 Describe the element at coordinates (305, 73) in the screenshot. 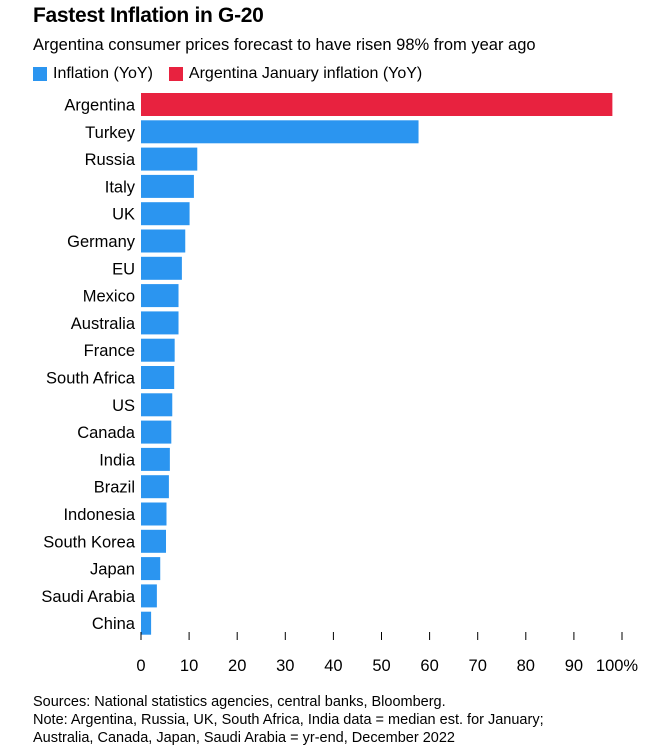

I see `legend-label-argentina-january: Argentina January inflation (YoY)` at that location.